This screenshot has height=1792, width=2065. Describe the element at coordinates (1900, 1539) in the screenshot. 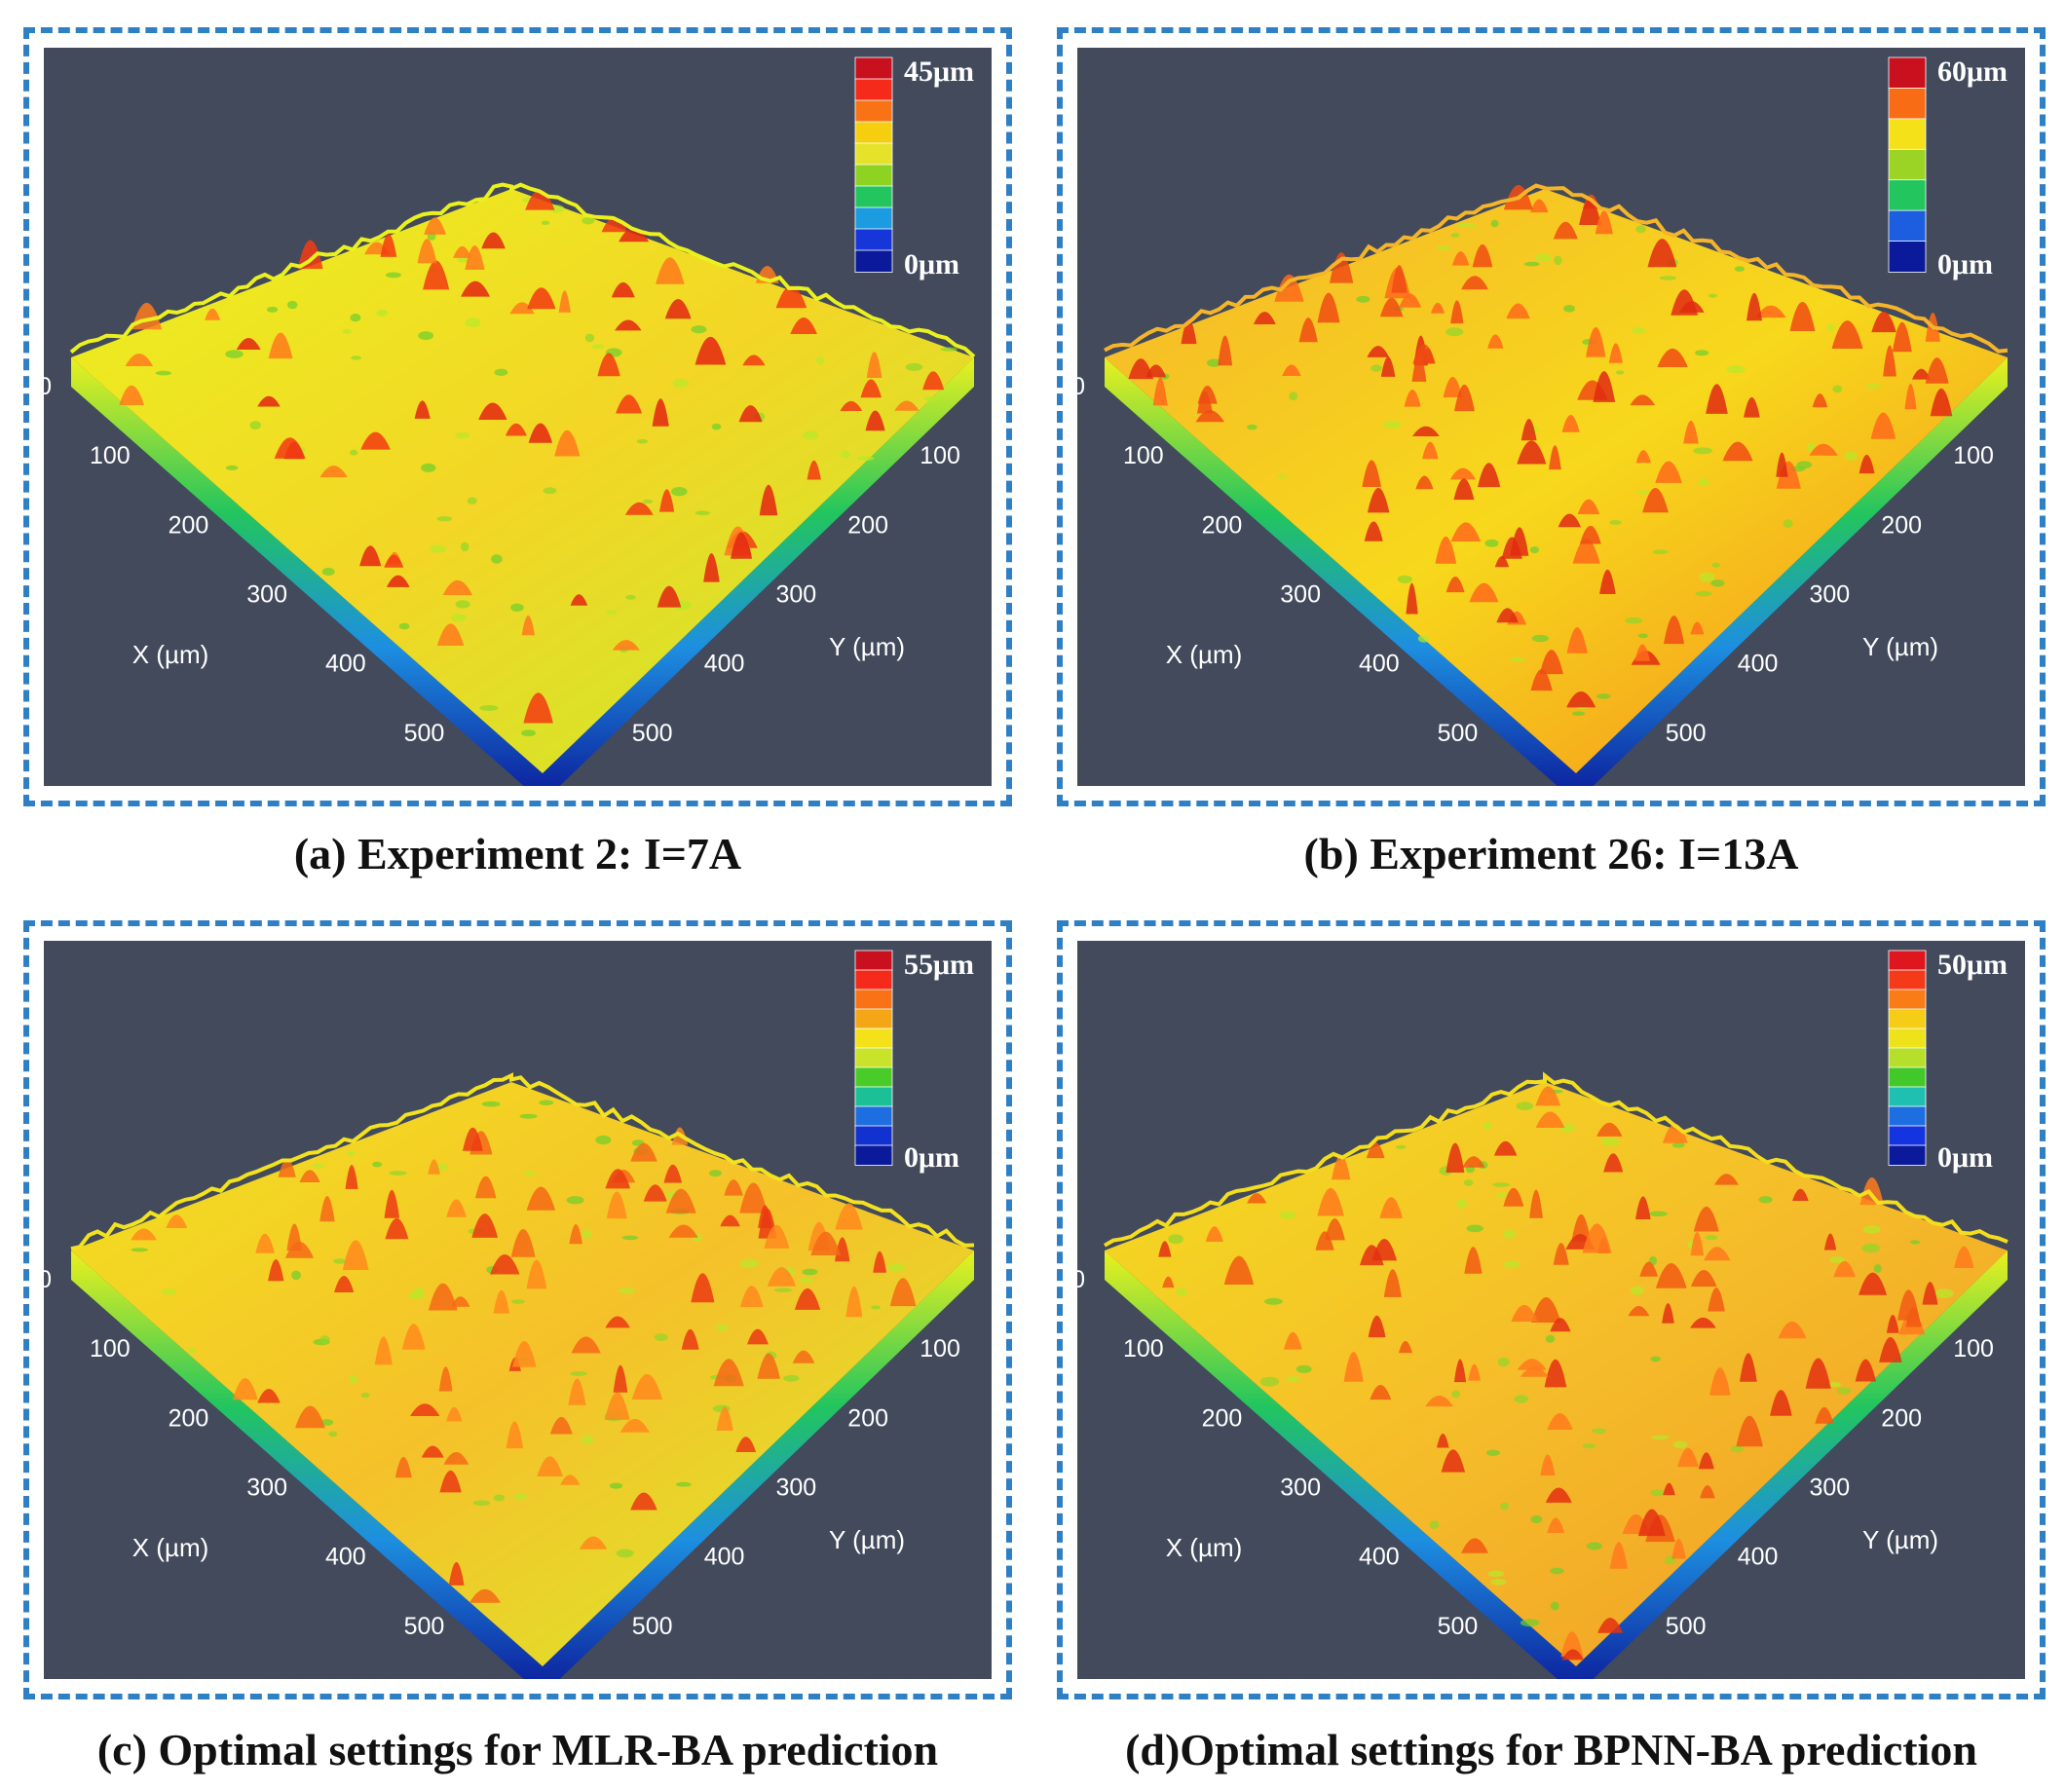

I see `panel-d-y-axis-label: Y (µm)` at that location.